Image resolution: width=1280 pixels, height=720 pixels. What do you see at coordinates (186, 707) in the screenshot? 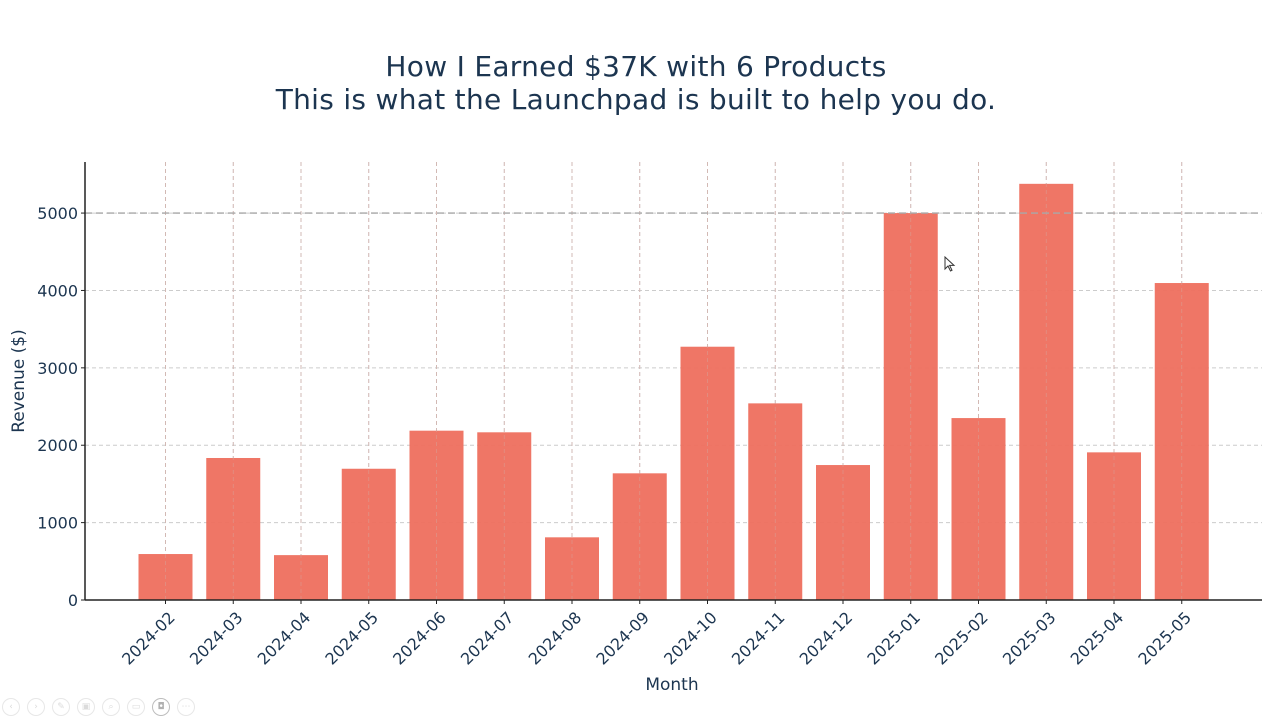
I see `more-icon: ⋯` at bounding box center [186, 707].